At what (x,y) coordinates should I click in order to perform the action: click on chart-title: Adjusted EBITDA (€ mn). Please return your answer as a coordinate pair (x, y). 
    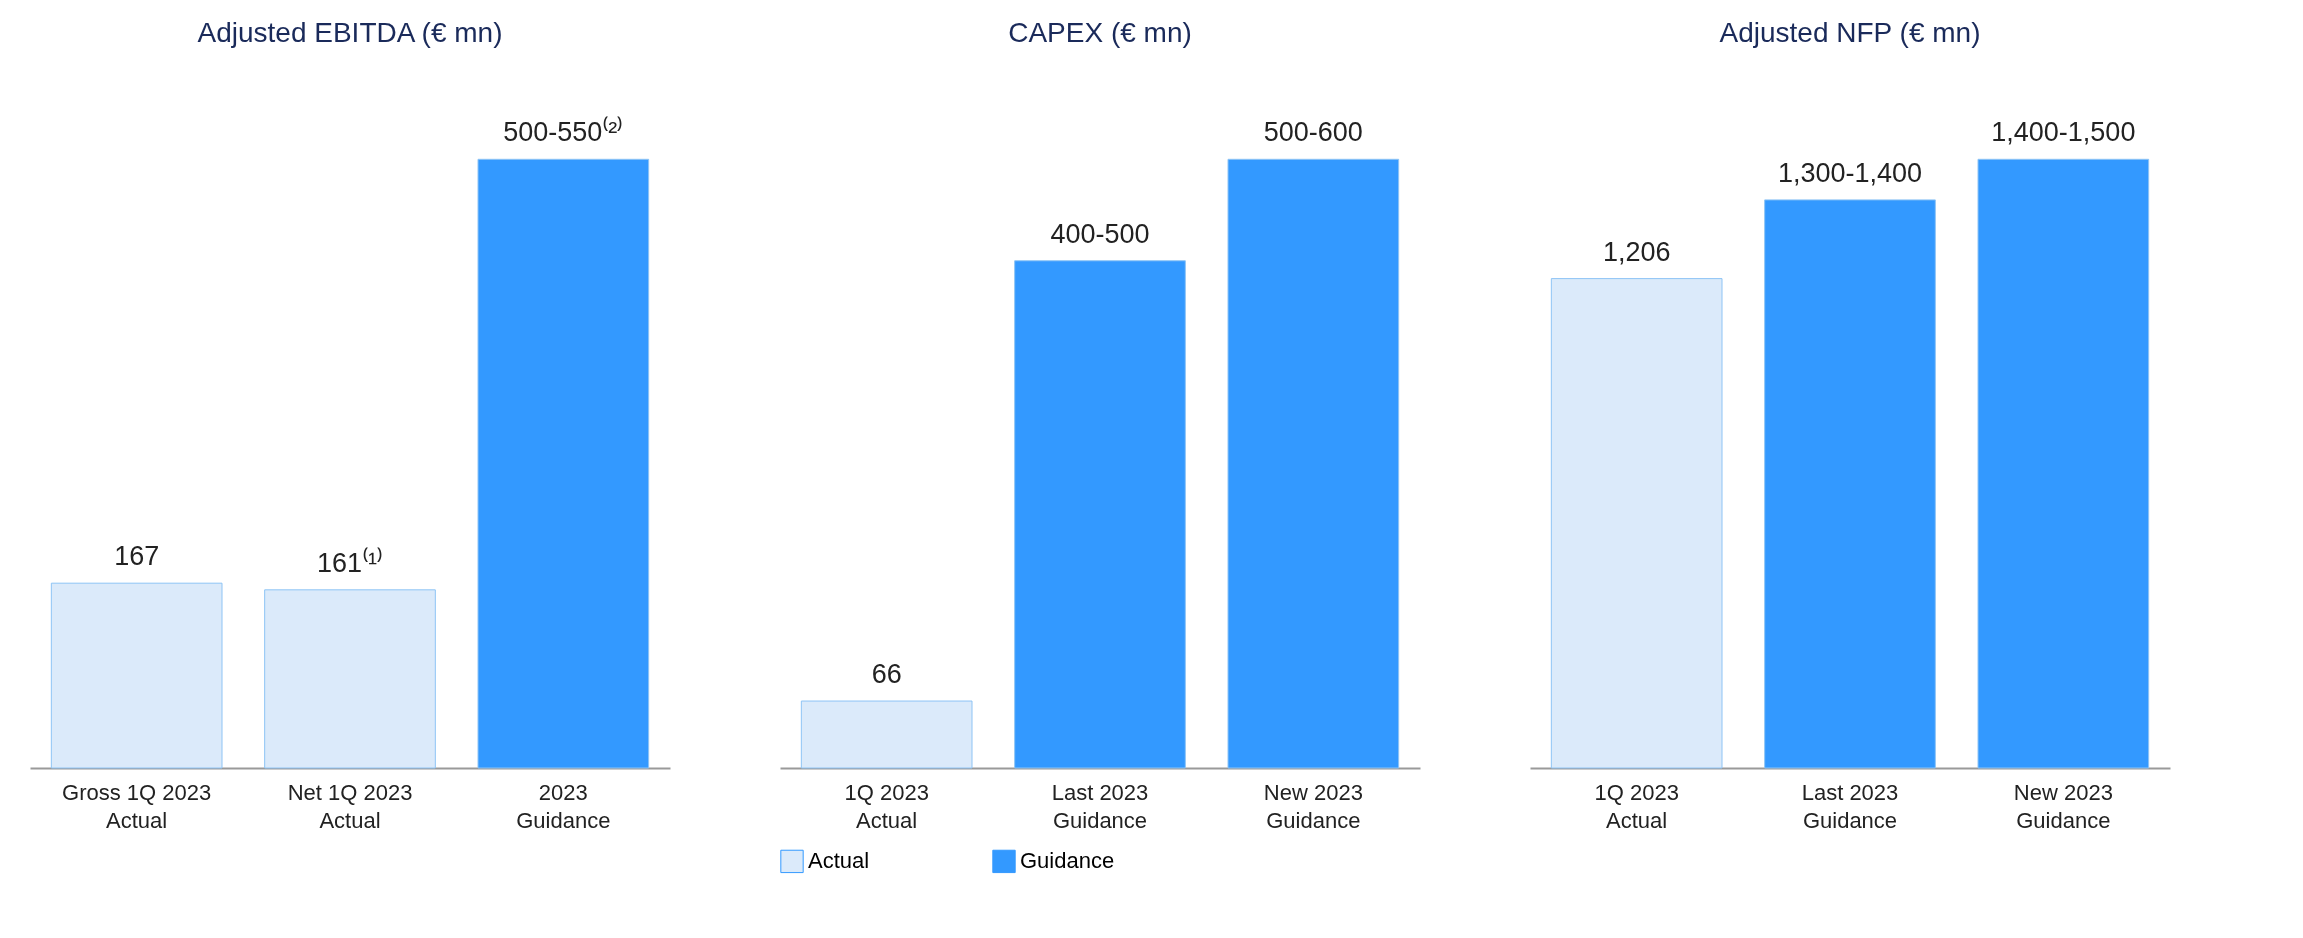
    Looking at the image, I should click on (350, 32).